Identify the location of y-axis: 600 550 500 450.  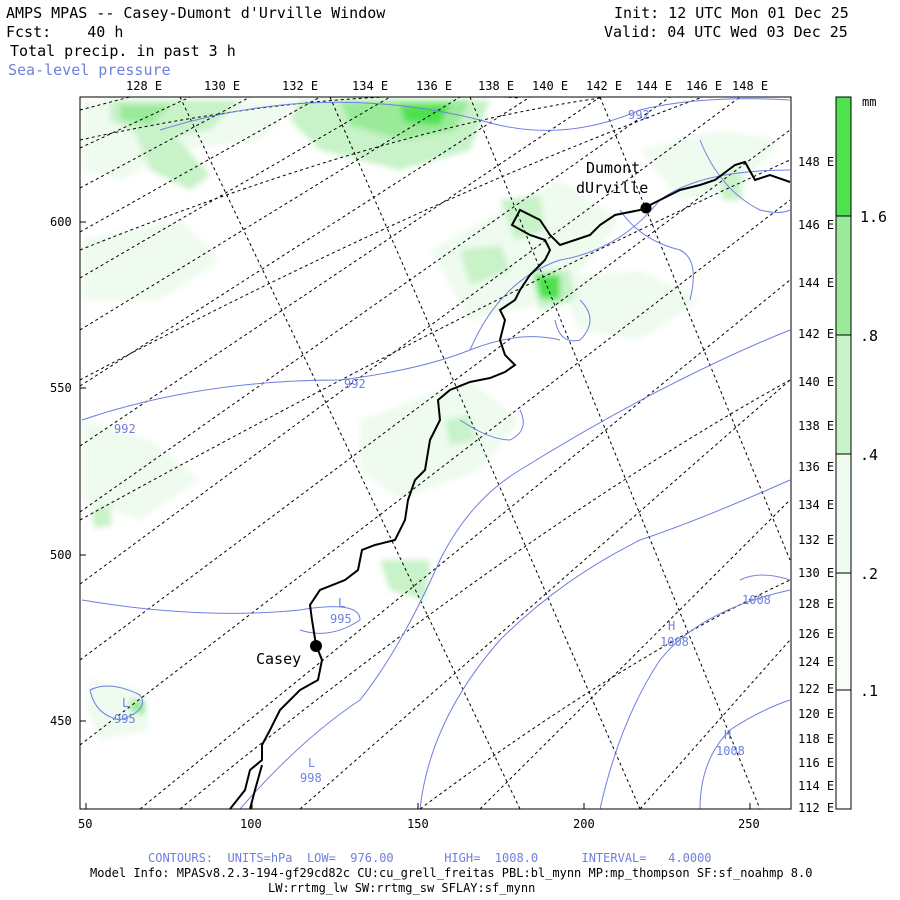
(68, 471).